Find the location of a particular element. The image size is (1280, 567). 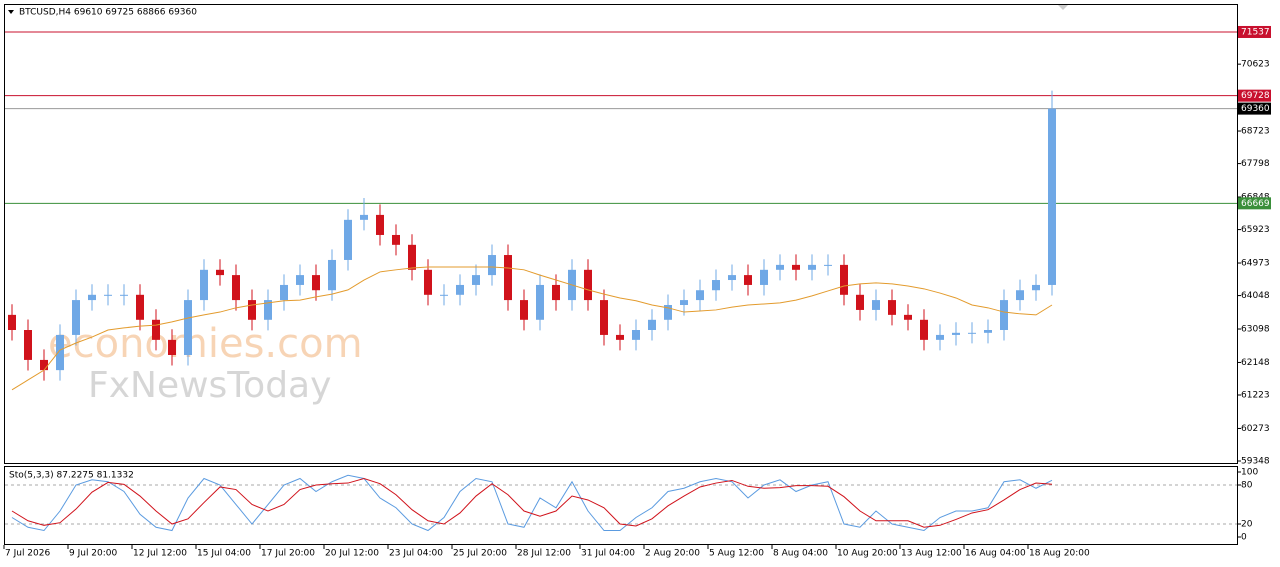

watermark-text: FxNewsToday is located at coordinates (209, 385).